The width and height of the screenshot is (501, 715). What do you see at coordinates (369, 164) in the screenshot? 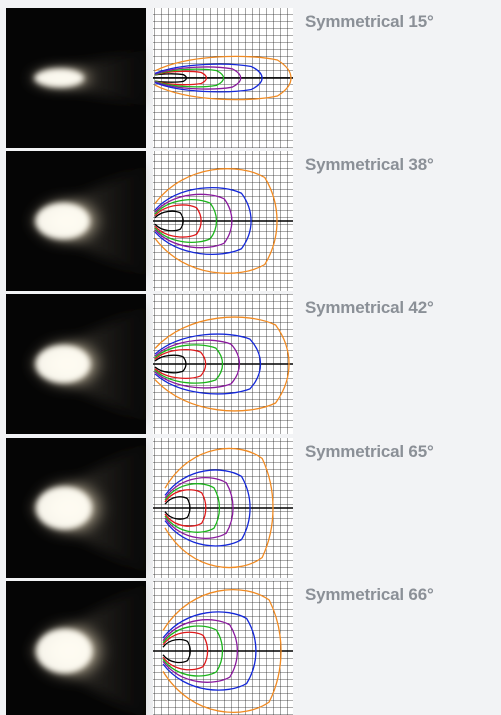
I see `beam-label: Symmetrical 38°` at bounding box center [369, 164].